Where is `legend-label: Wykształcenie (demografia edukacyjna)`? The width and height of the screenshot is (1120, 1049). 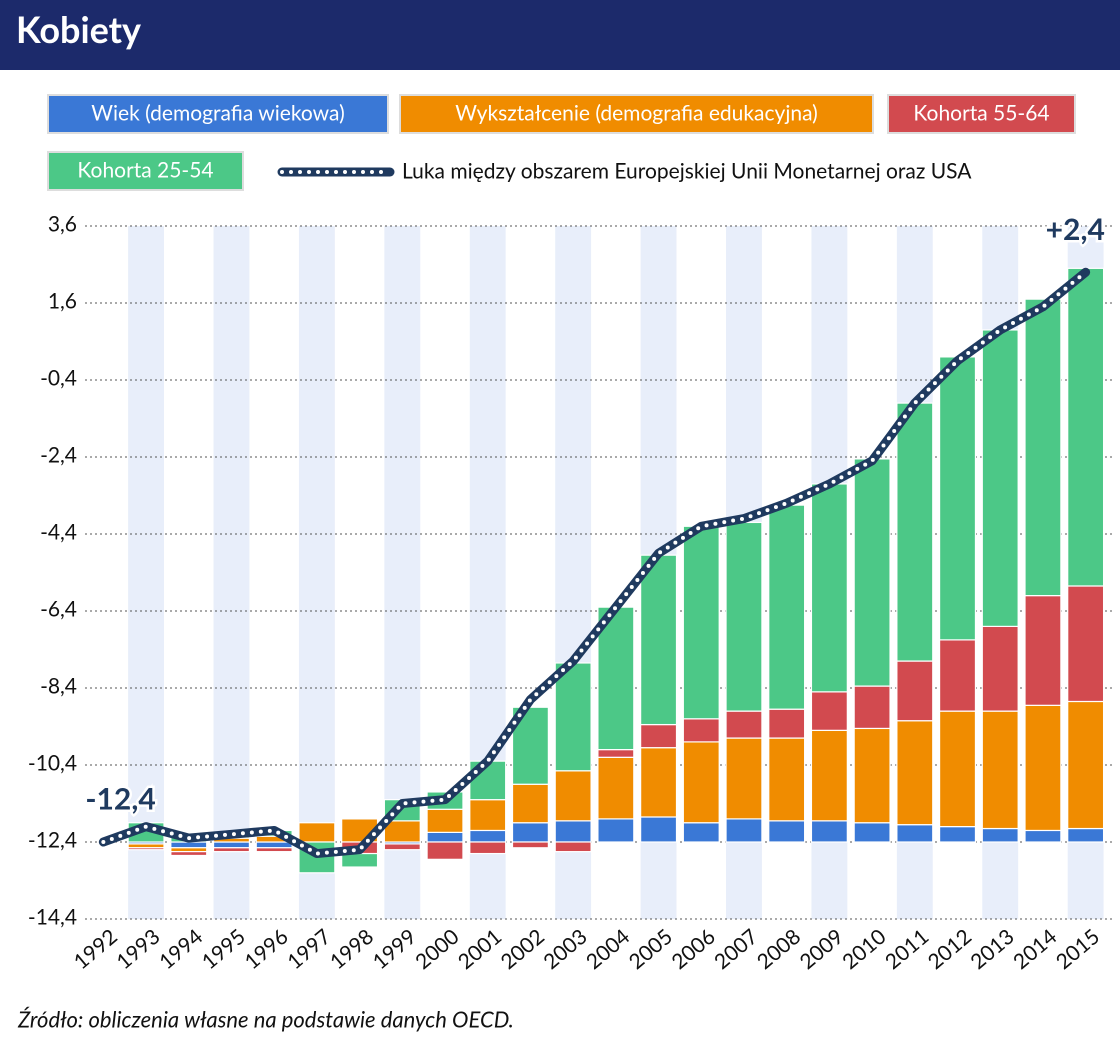
legend-label: Wykształcenie (demografia edukacyjna) is located at coordinates (636, 112).